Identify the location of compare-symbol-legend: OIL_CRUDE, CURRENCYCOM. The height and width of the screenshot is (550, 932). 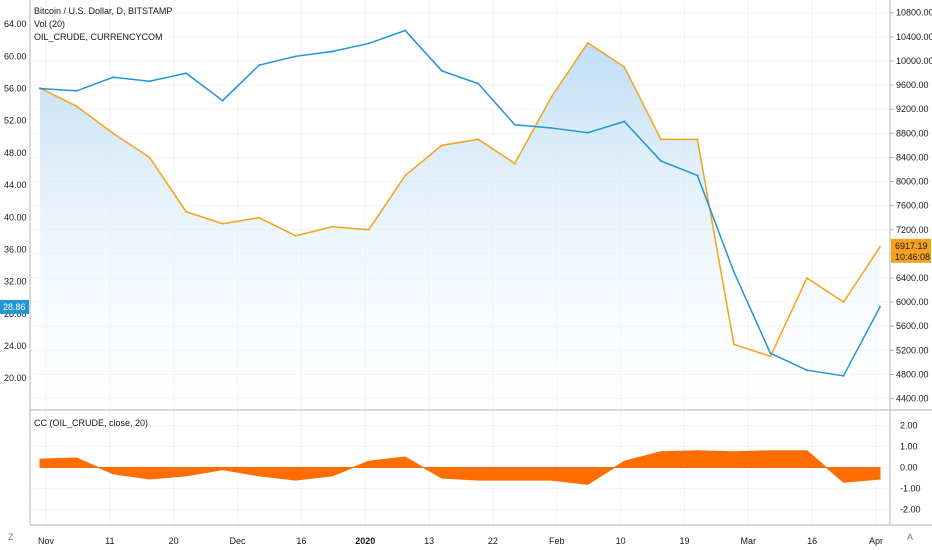
(98, 37).